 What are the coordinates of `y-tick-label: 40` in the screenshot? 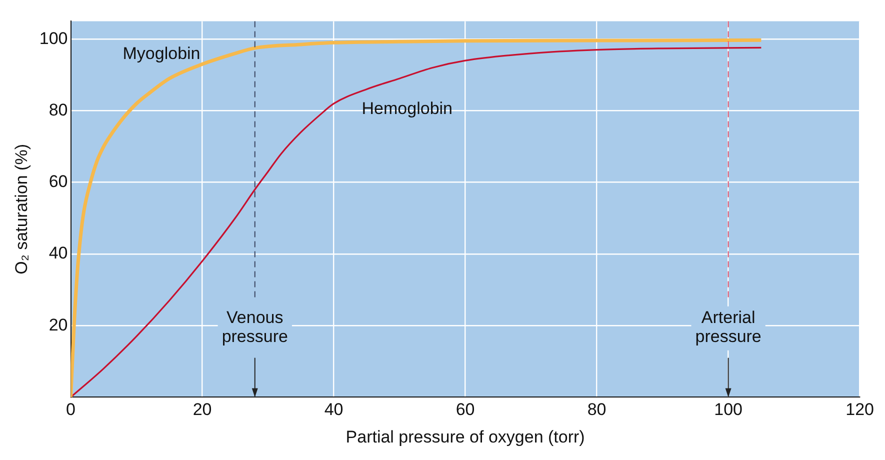 It's located at (58, 253).